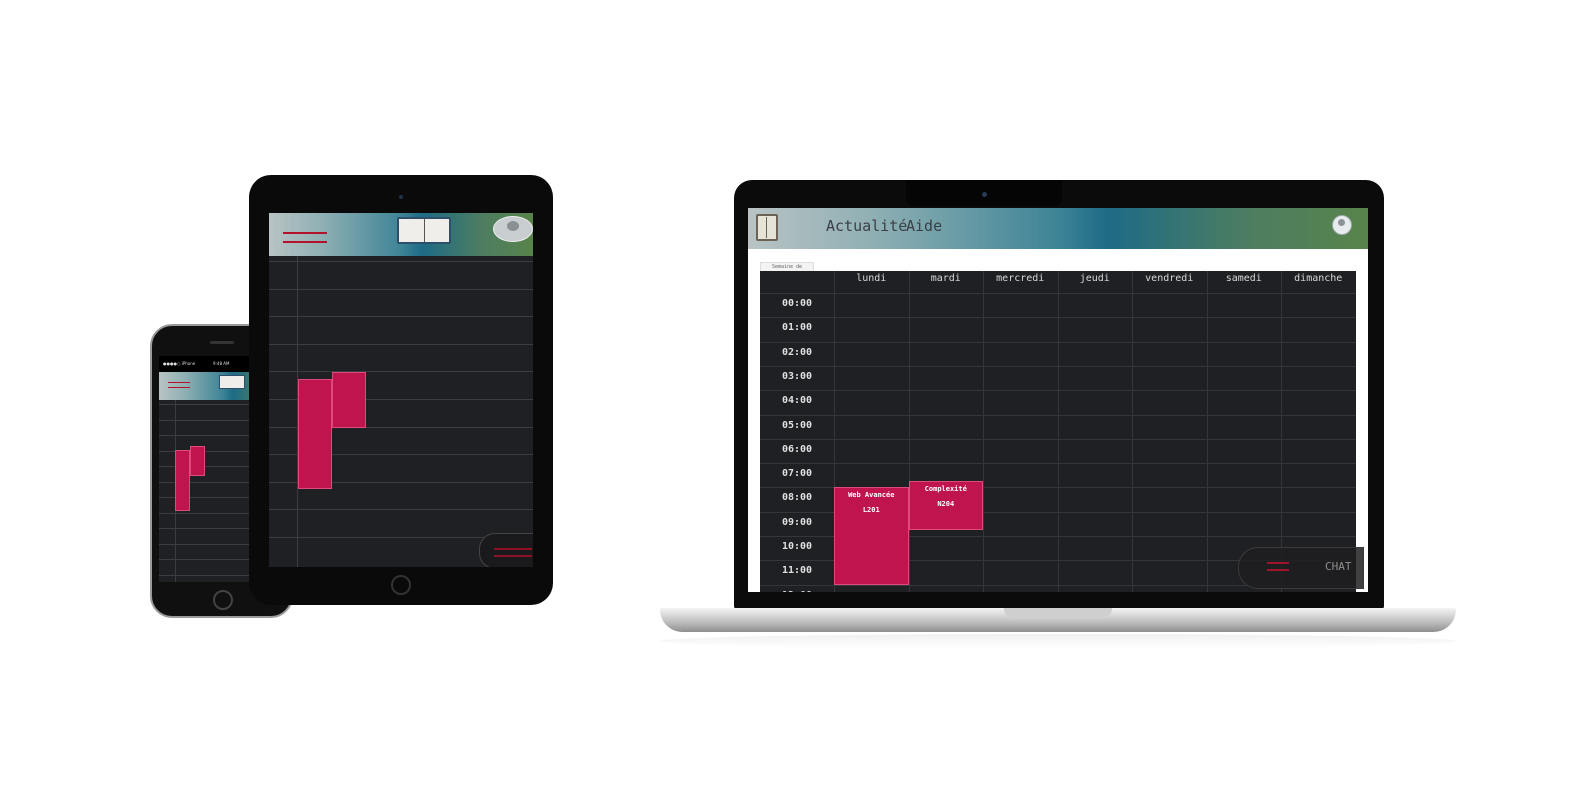 The width and height of the screenshot is (1592, 812). Describe the element at coordinates (401, 197) in the screenshot. I see `tablet-camera` at that location.